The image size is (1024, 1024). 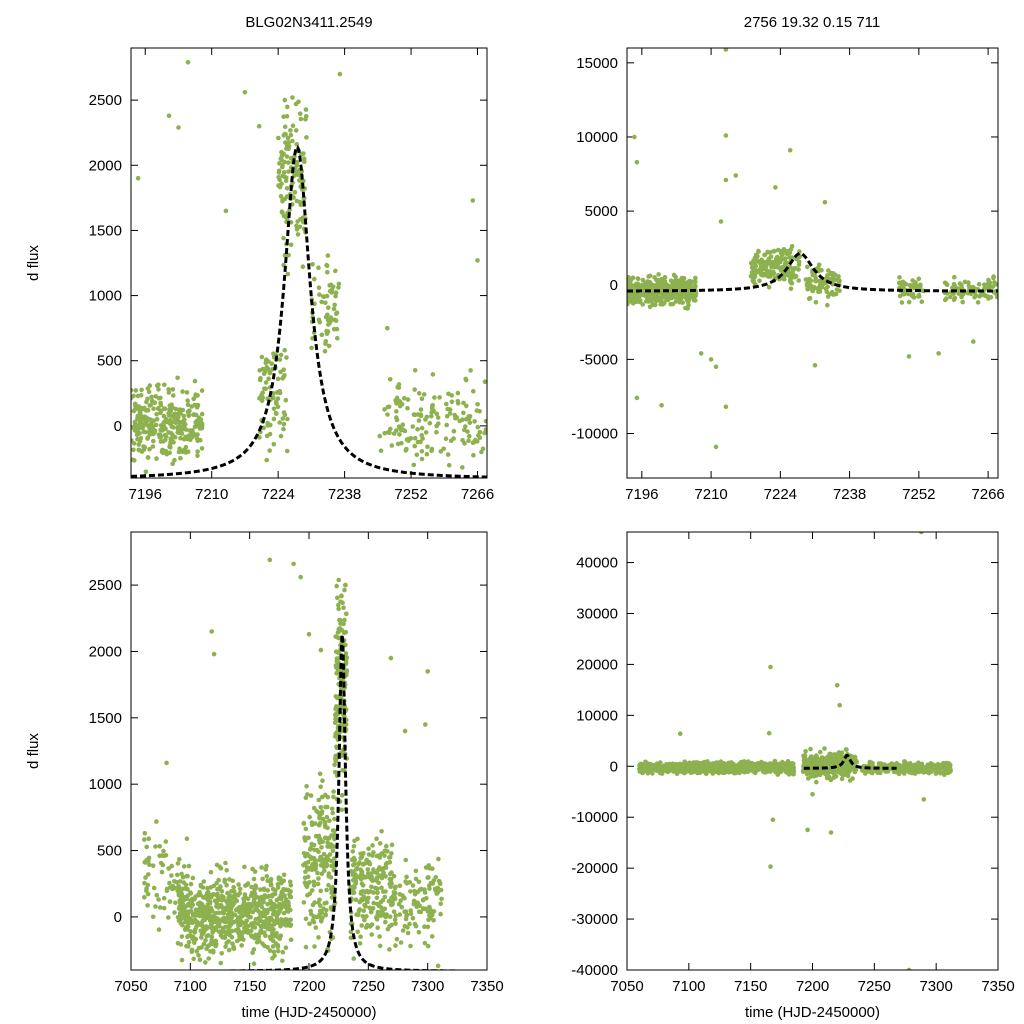 I want to click on y-axis-label: d flux, so click(x=33, y=751).